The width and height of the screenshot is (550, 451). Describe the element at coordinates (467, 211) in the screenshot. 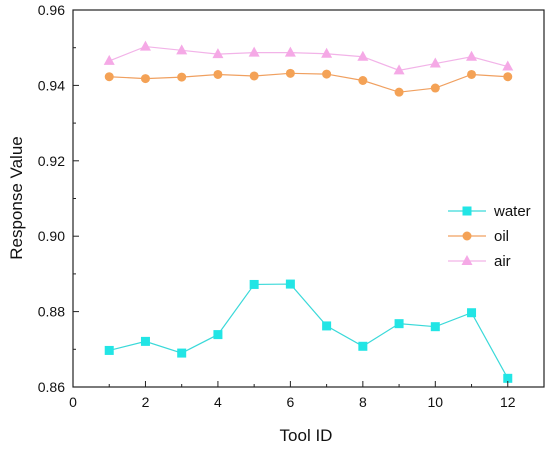

I see `legend-marker-water` at that location.